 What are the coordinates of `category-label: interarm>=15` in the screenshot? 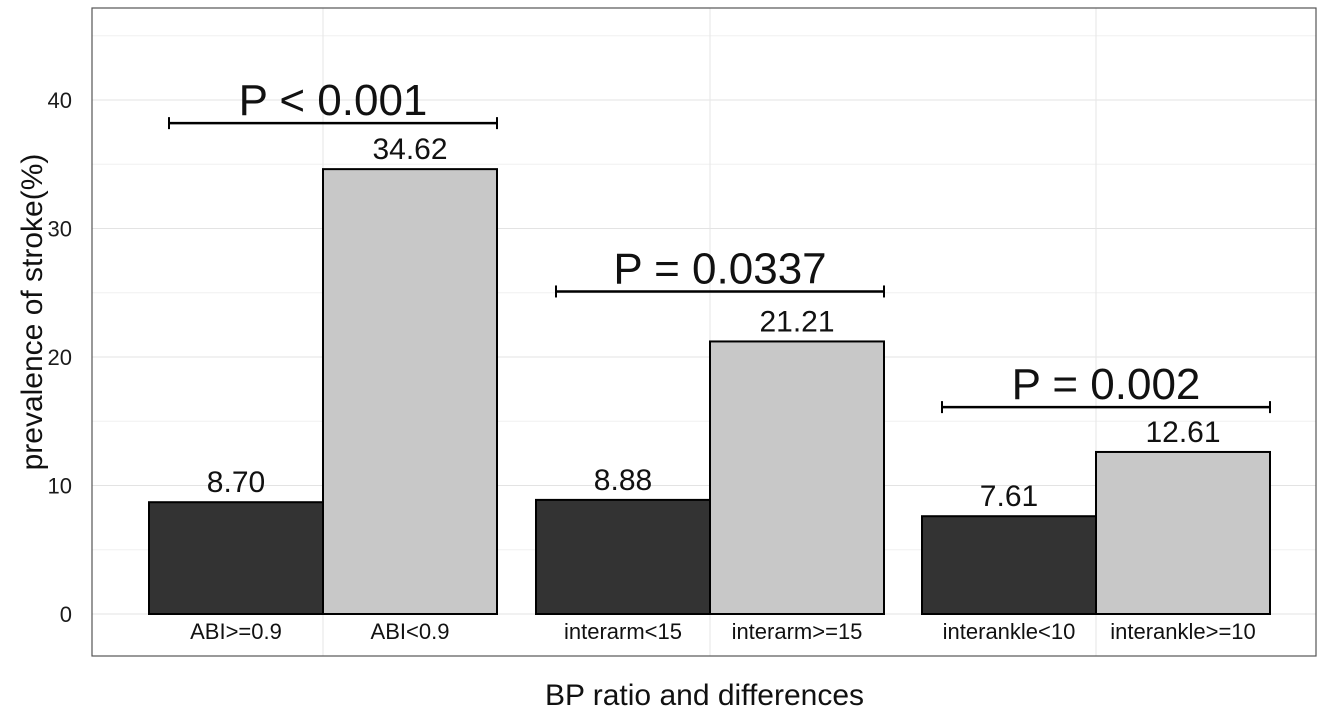 It's located at (797, 631).